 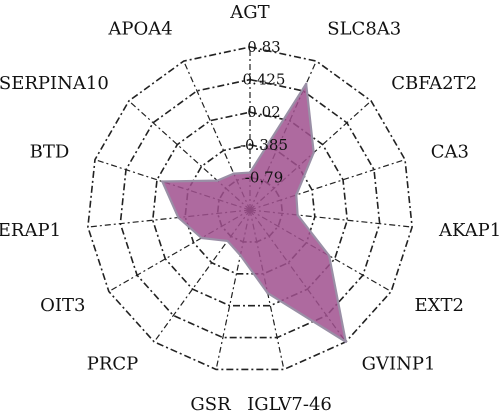 What do you see at coordinates (469, 230) in the screenshot?
I see `category-label: AKAP12` at bounding box center [469, 230].